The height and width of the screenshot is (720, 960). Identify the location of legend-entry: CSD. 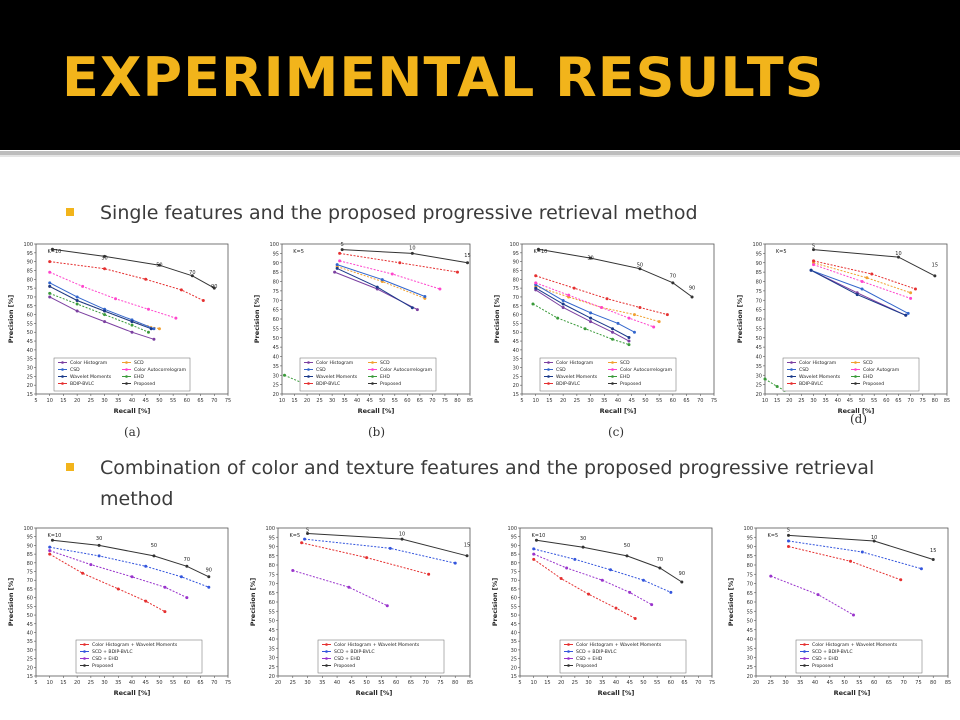
(321, 370).